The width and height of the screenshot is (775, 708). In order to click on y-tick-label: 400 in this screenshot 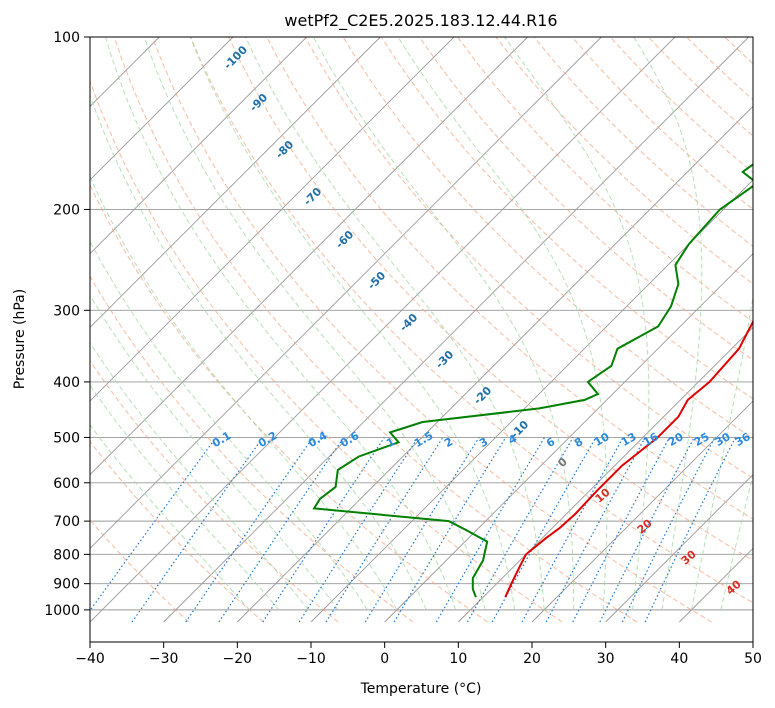, I will do `click(66, 383)`.